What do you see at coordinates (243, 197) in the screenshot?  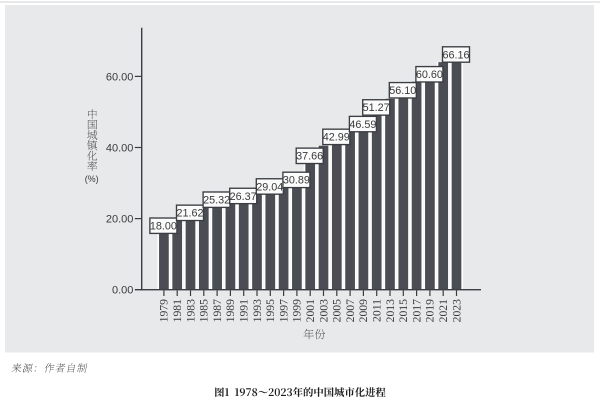 I see `svg-text: 26.37` at bounding box center [243, 197].